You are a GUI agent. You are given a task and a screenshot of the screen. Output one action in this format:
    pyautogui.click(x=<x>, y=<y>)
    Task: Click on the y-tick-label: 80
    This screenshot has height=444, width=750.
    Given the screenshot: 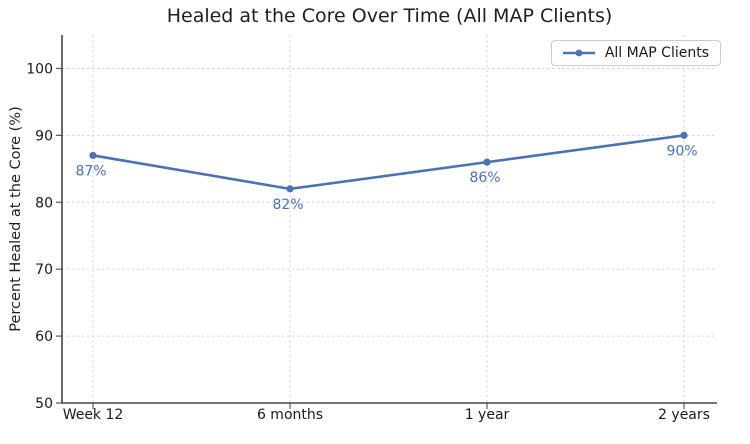 What is the action you would take?
    pyautogui.click(x=44, y=203)
    